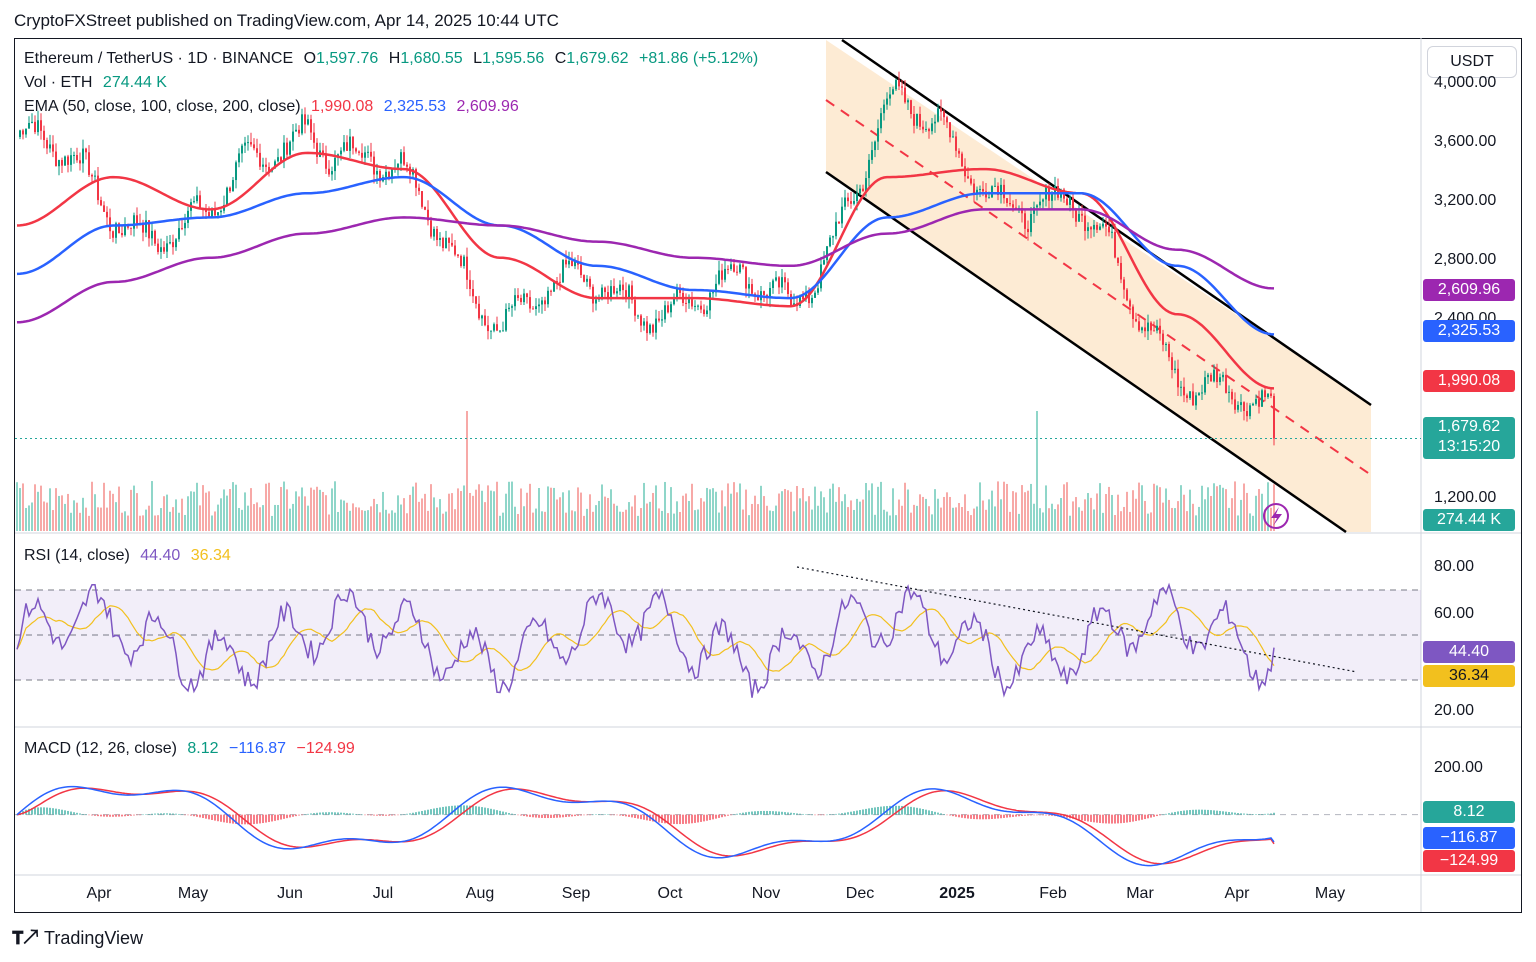 The width and height of the screenshot is (1536, 962). What do you see at coordinates (77, 555) in the screenshot?
I see `rsi-label: RSI (14, close)` at bounding box center [77, 555].